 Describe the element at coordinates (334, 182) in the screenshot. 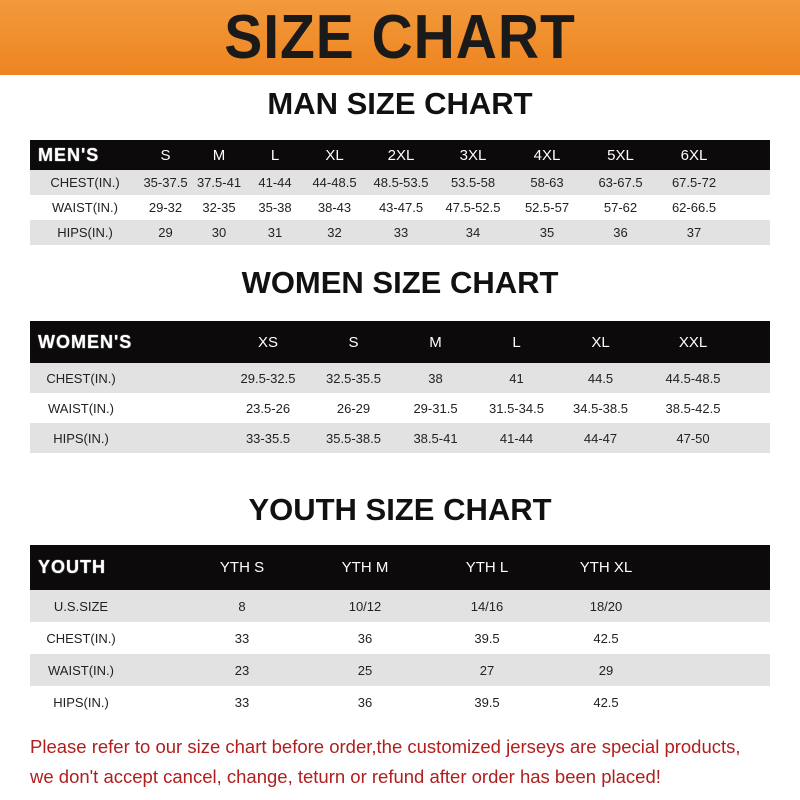

I see `cell-value: 44-48.5` at that location.